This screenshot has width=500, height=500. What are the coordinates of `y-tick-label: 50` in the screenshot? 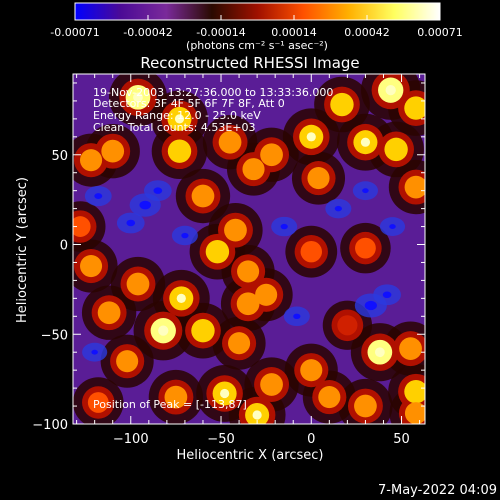 It's located at (59, 156).